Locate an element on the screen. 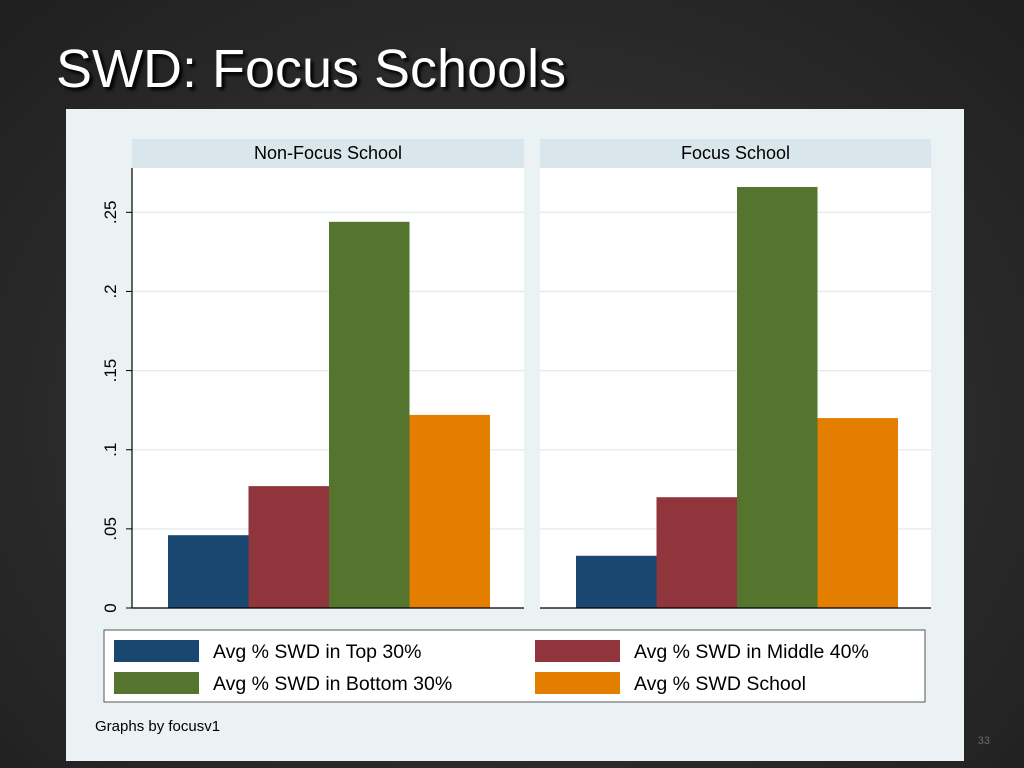 Image resolution: width=1024 pixels, height=768 pixels. legend-label: Avg % SWD in Middle 40% is located at coordinates (751, 652).